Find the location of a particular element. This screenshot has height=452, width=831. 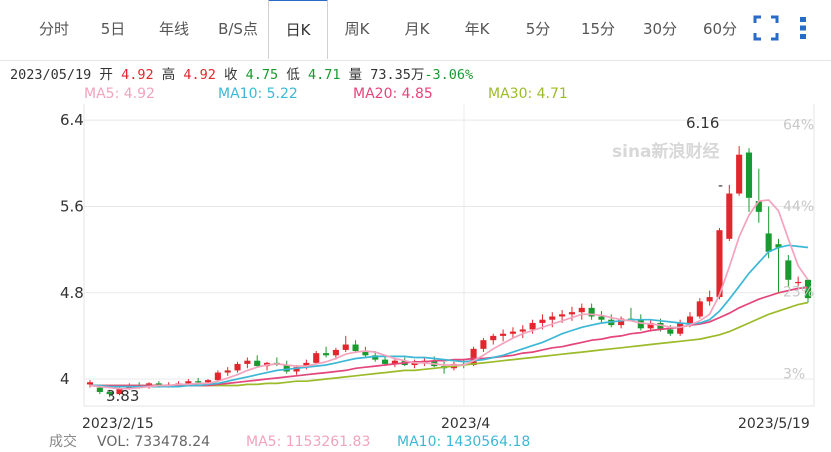

tab-15min: 15分 is located at coordinates (598, 29).